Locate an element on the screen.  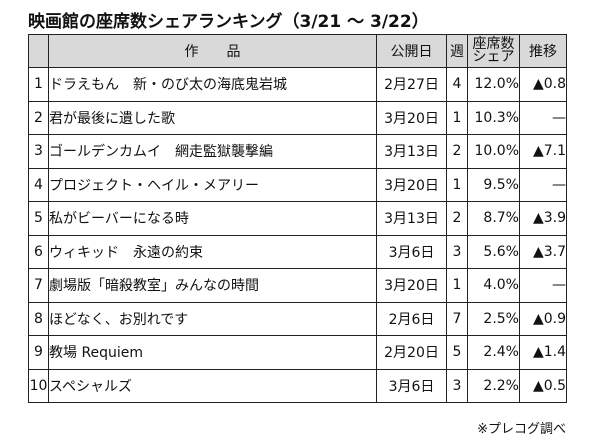
table-row: 1 ドラえもん 新・のび太の海底鬼岩城 2月27日 4 12.0% ▲0.8 is located at coordinates (297, 84).